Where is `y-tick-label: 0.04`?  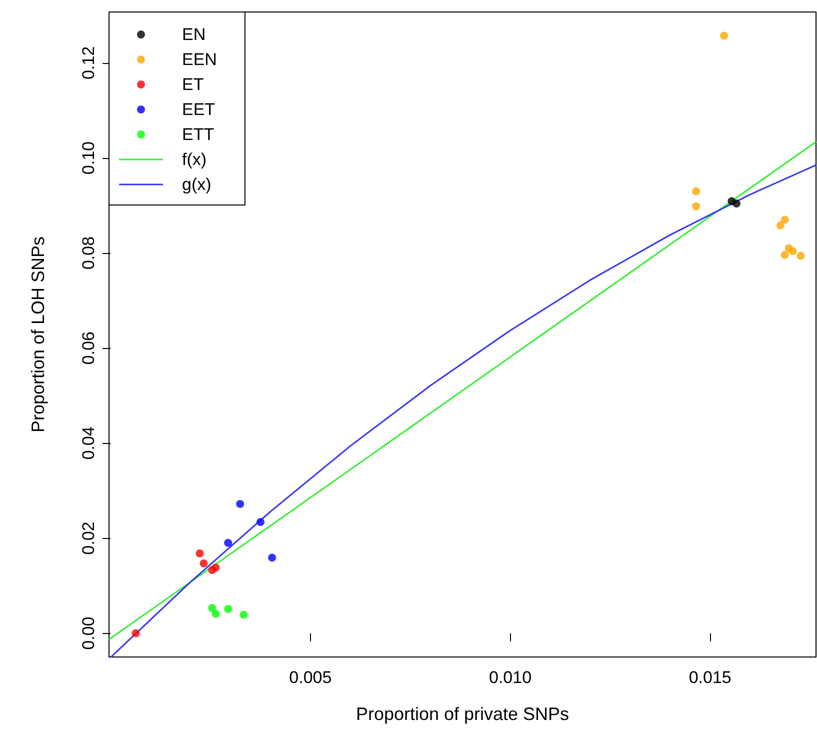
y-tick-label: 0.04 is located at coordinates (88, 443).